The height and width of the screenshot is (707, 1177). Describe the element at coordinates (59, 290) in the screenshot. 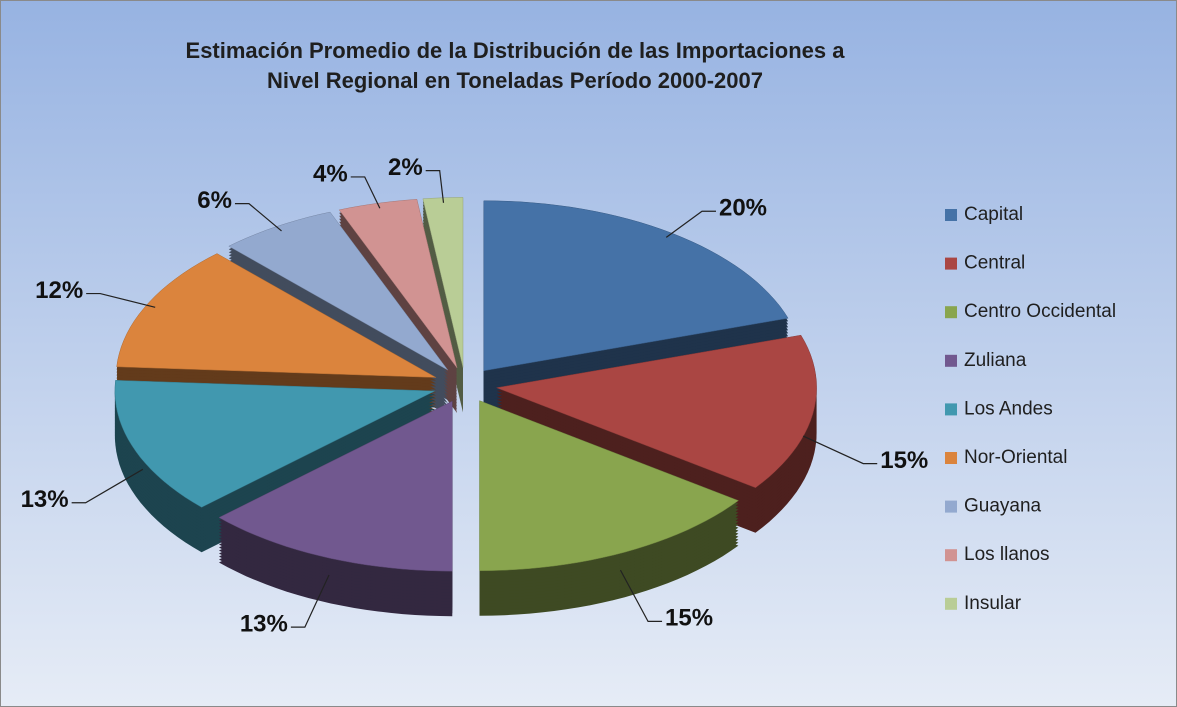

I see `data-label: 12%` at that location.